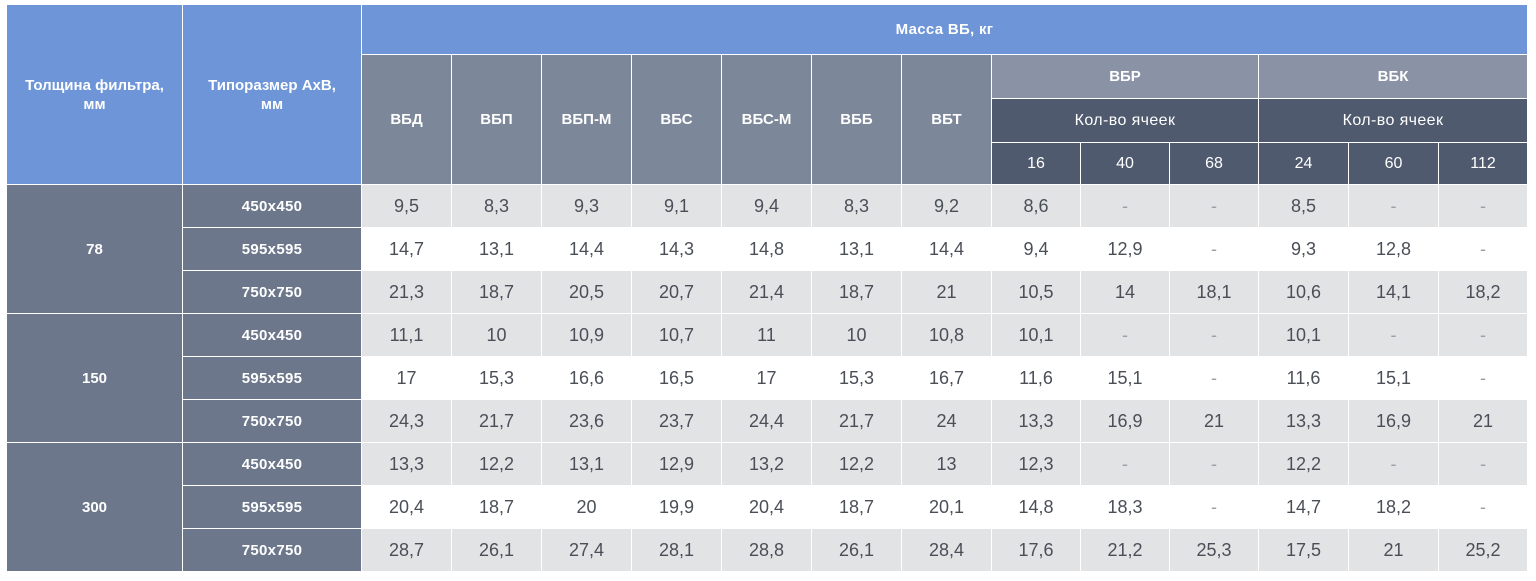 The image size is (1536, 581). Describe the element at coordinates (94, 94) in the screenshot. I see `thickness-header: Толщина фильтра, мм` at that location.